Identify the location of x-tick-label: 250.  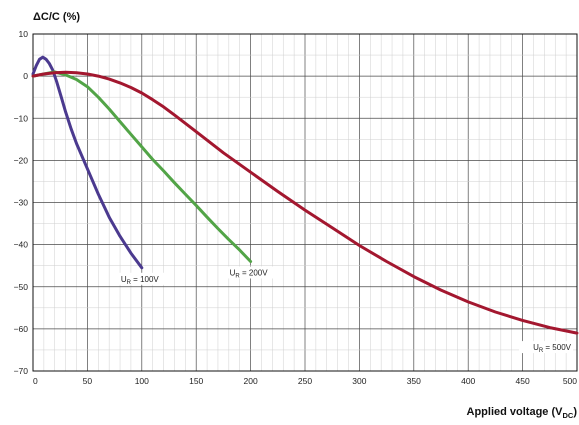
(305, 381).